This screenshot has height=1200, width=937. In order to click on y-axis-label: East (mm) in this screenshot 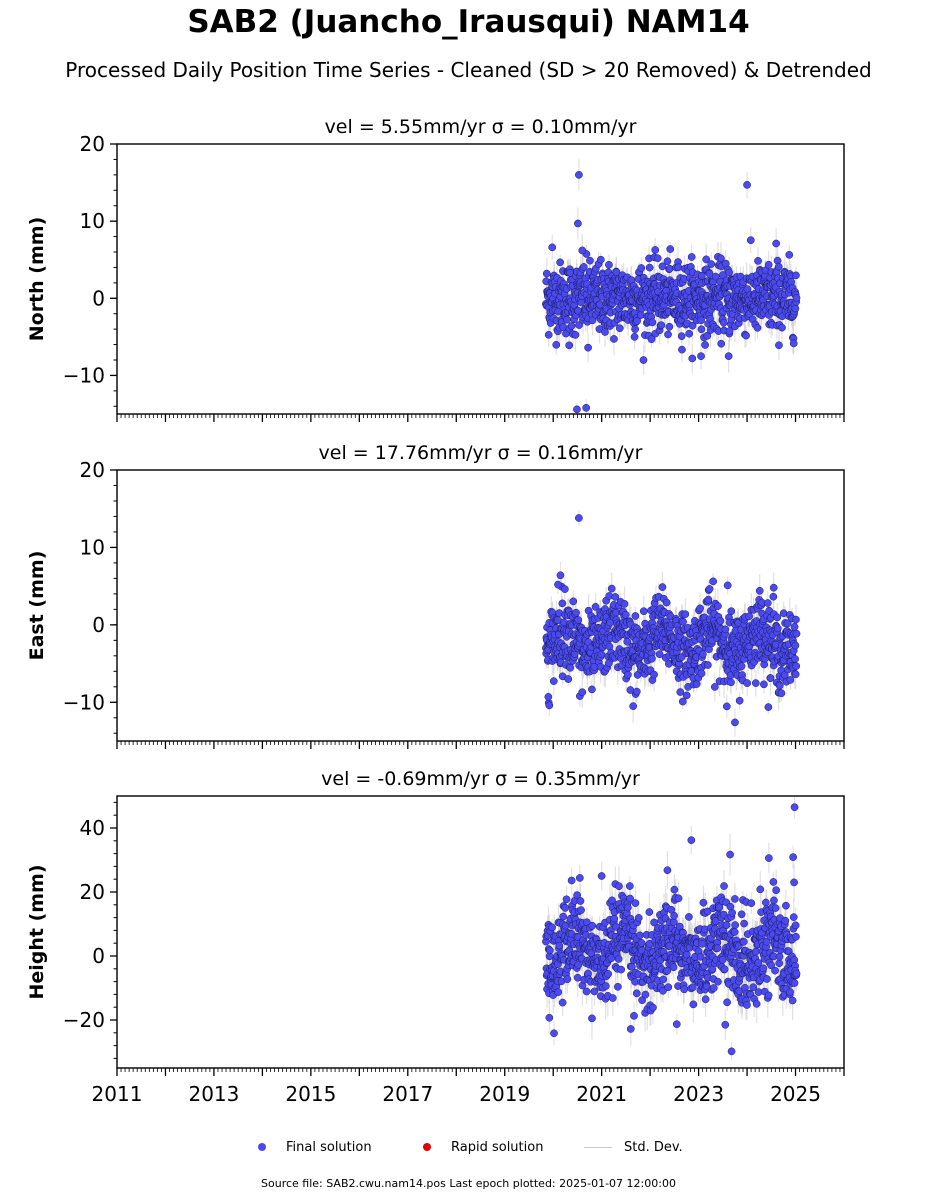, I will do `click(37, 606)`.